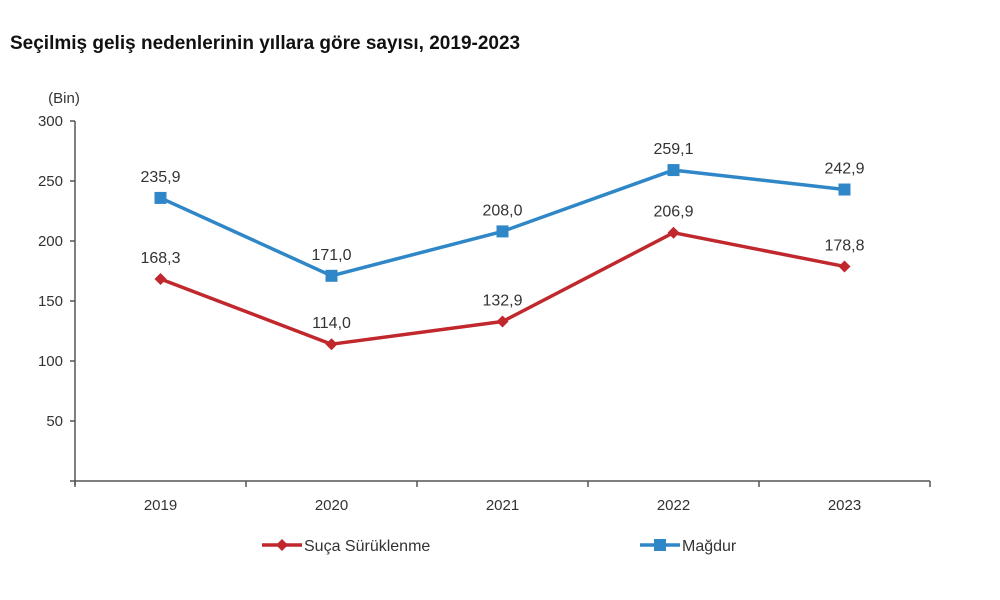 This screenshot has height=600, width=1000. I want to click on x-tick-label: 2019, so click(160, 505).